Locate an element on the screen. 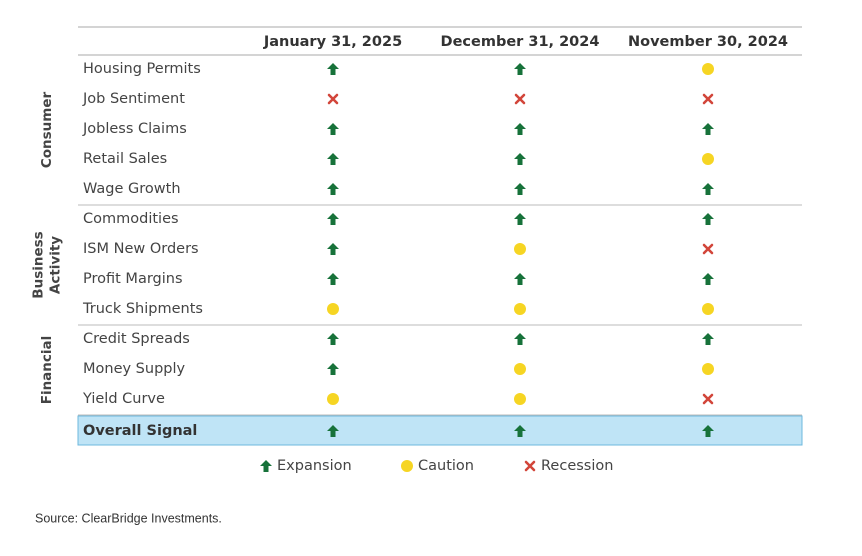 The width and height of the screenshot is (862, 556). row-label: Job Sentiment is located at coordinates (133, 99).